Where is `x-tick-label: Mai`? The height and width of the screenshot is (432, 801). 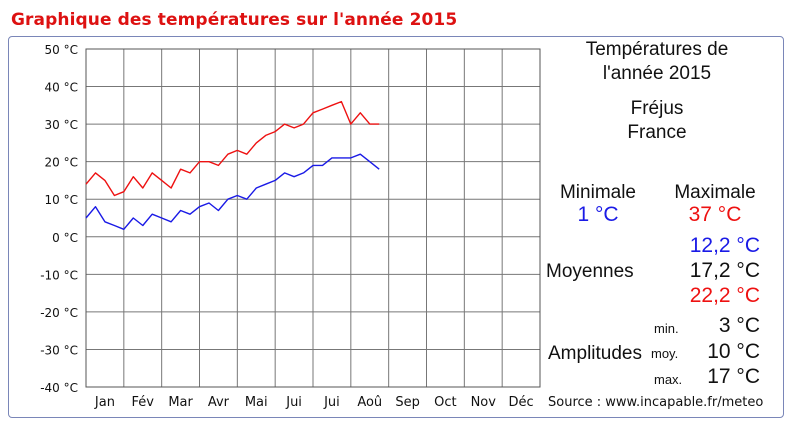 x-tick-label: Mai is located at coordinates (256, 402).